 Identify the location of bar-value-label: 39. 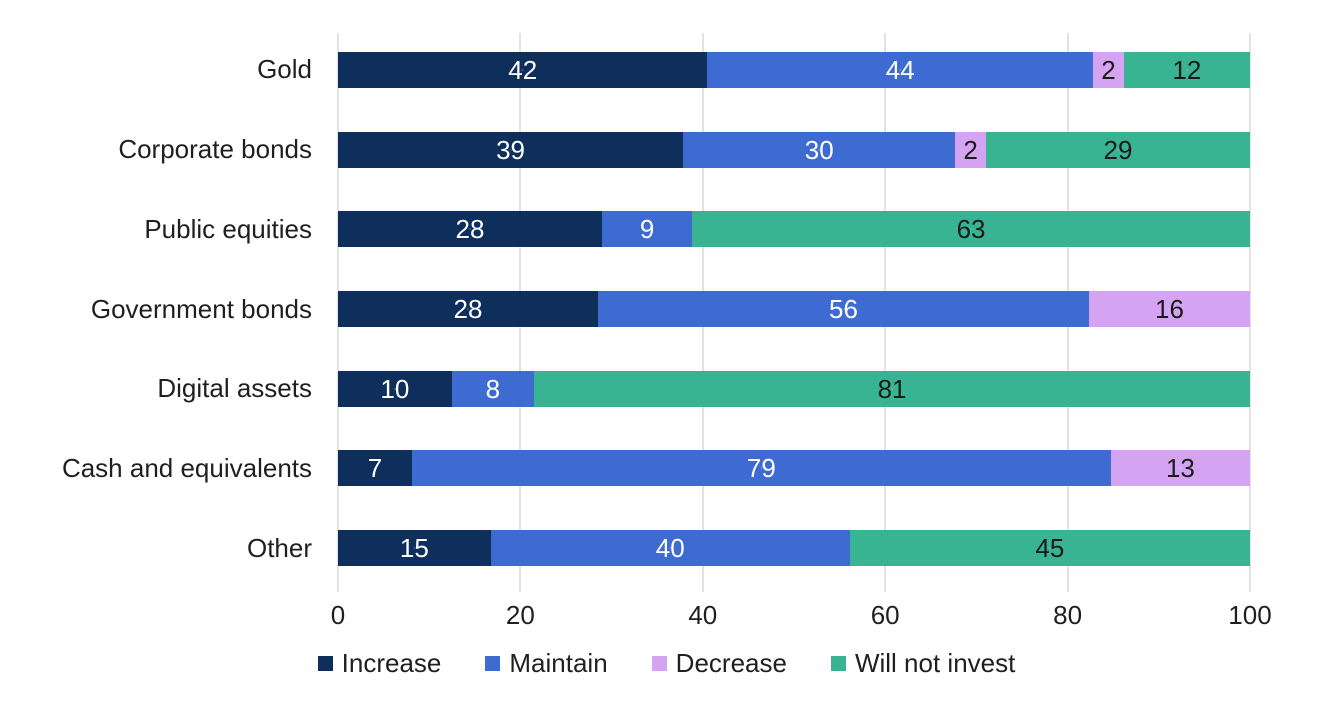
(511, 149).